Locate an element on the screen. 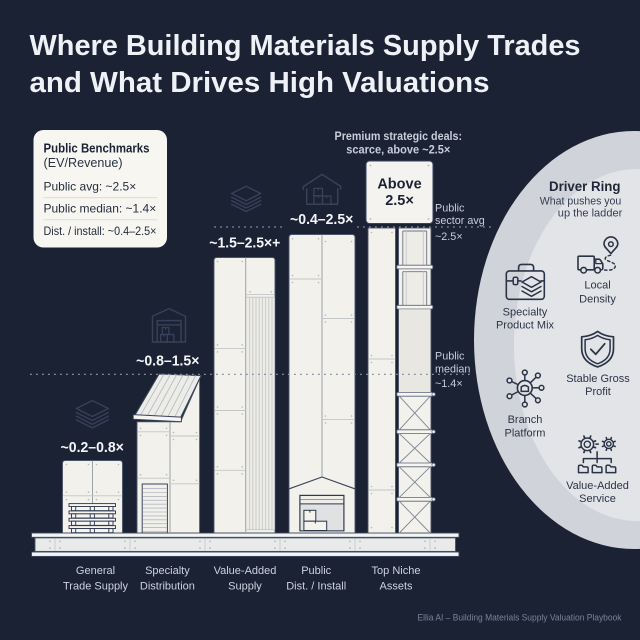 This screenshot has height=640, width=640. svg-text: Dist. / Install is located at coordinates (316, 587).